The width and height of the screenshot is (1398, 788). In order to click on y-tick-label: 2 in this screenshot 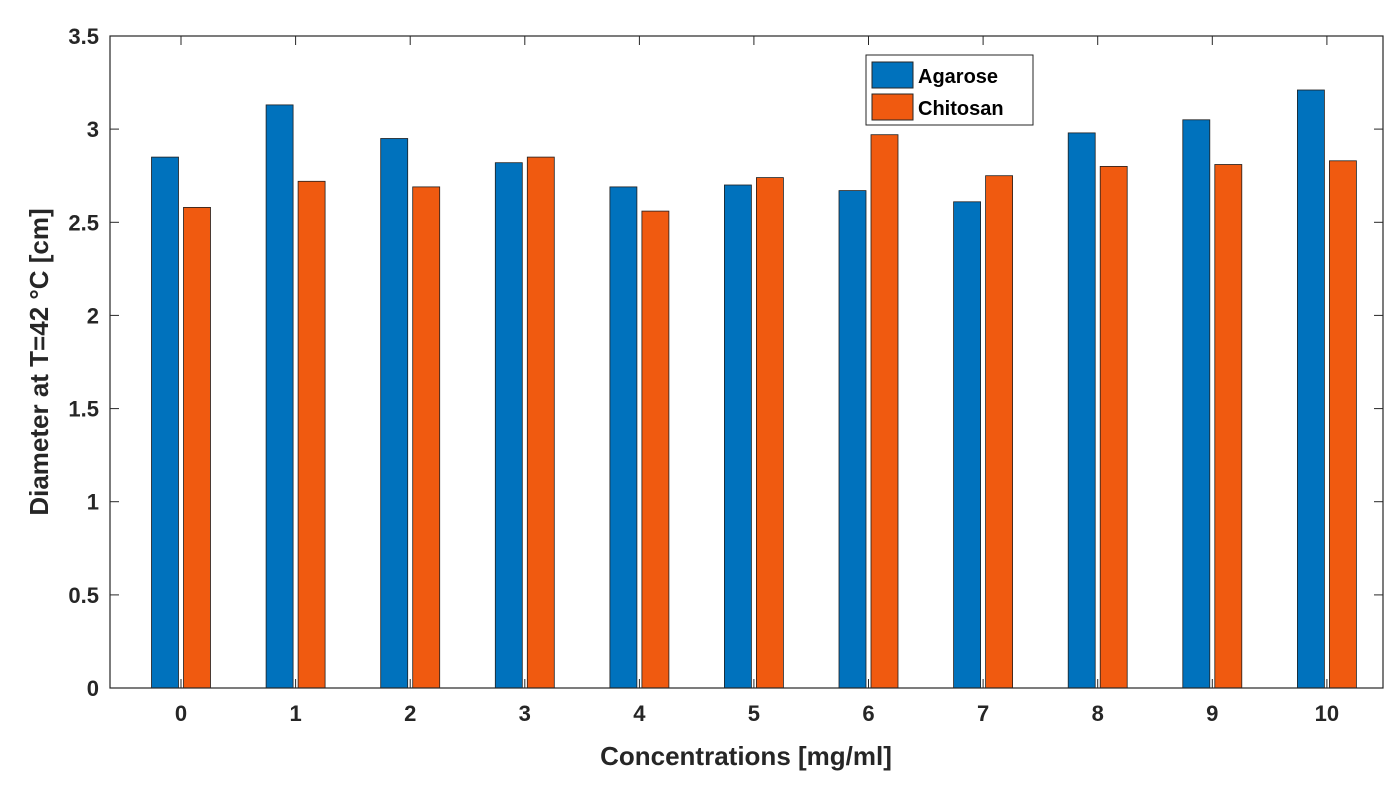, I will do `click(93, 315)`.